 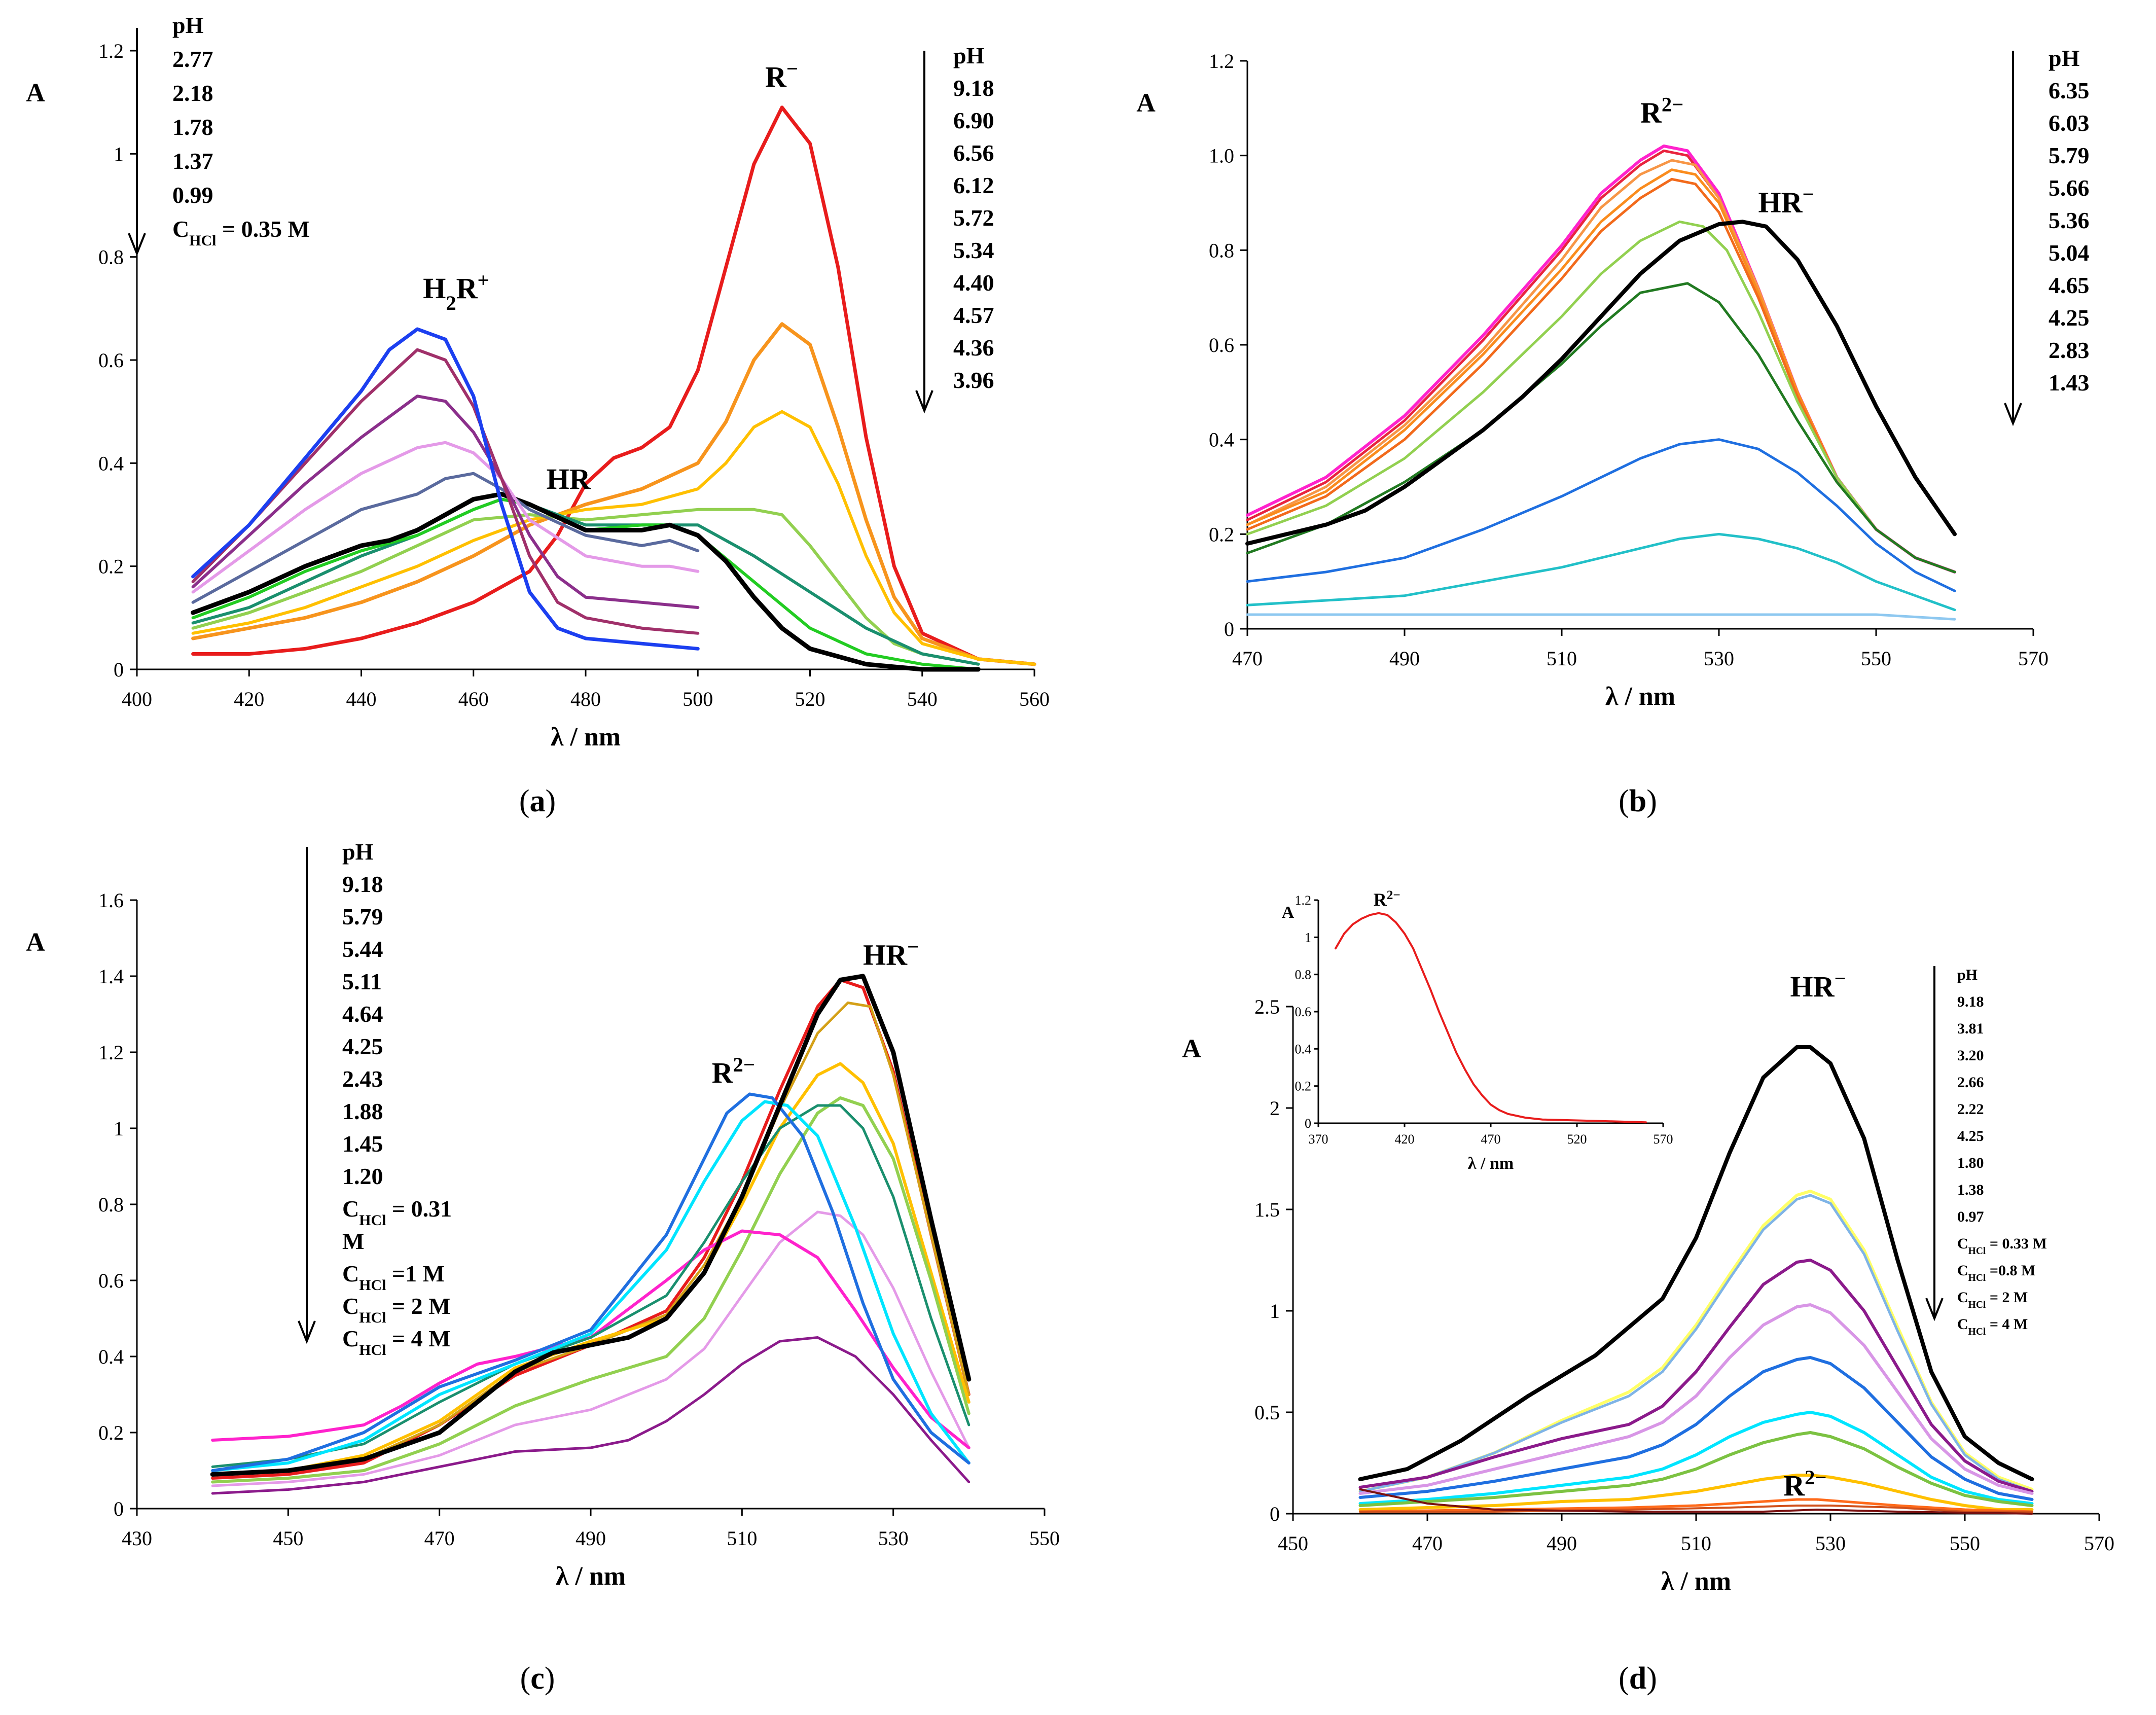 I want to click on legend-ph-value: 1.20, so click(x=362, y=1176).